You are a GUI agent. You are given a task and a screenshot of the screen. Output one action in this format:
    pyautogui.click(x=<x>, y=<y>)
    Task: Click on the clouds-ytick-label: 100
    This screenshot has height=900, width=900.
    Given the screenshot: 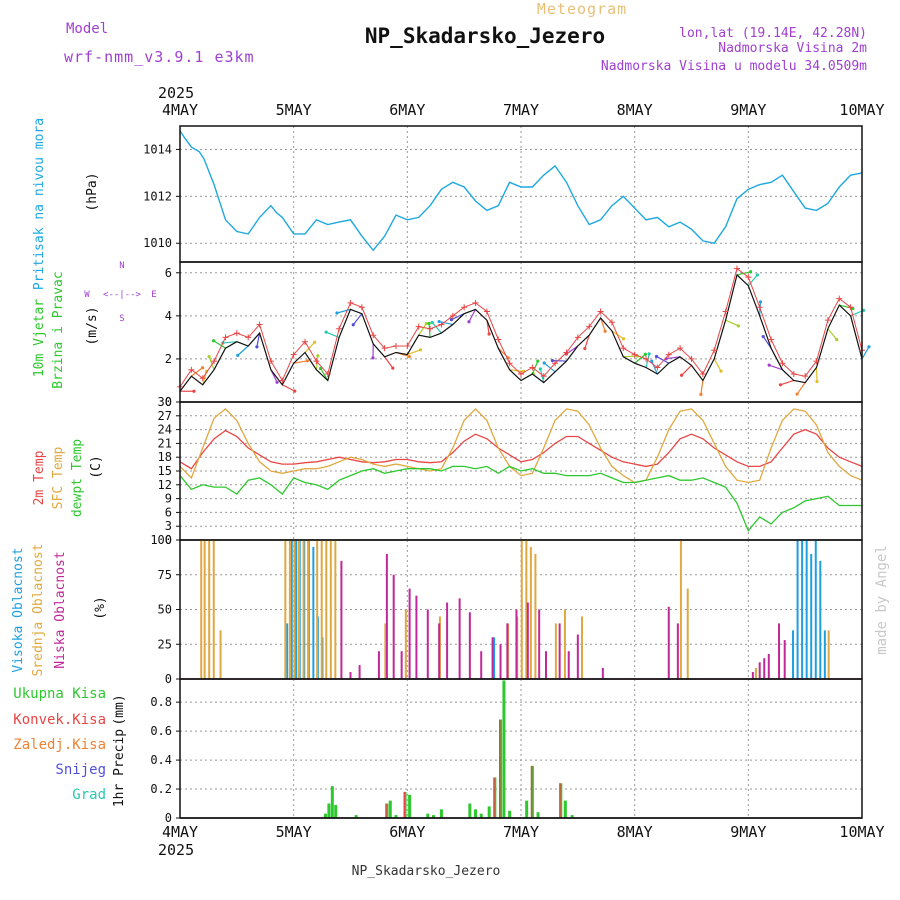 What is the action you would take?
    pyautogui.click(x=161, y=540)
    